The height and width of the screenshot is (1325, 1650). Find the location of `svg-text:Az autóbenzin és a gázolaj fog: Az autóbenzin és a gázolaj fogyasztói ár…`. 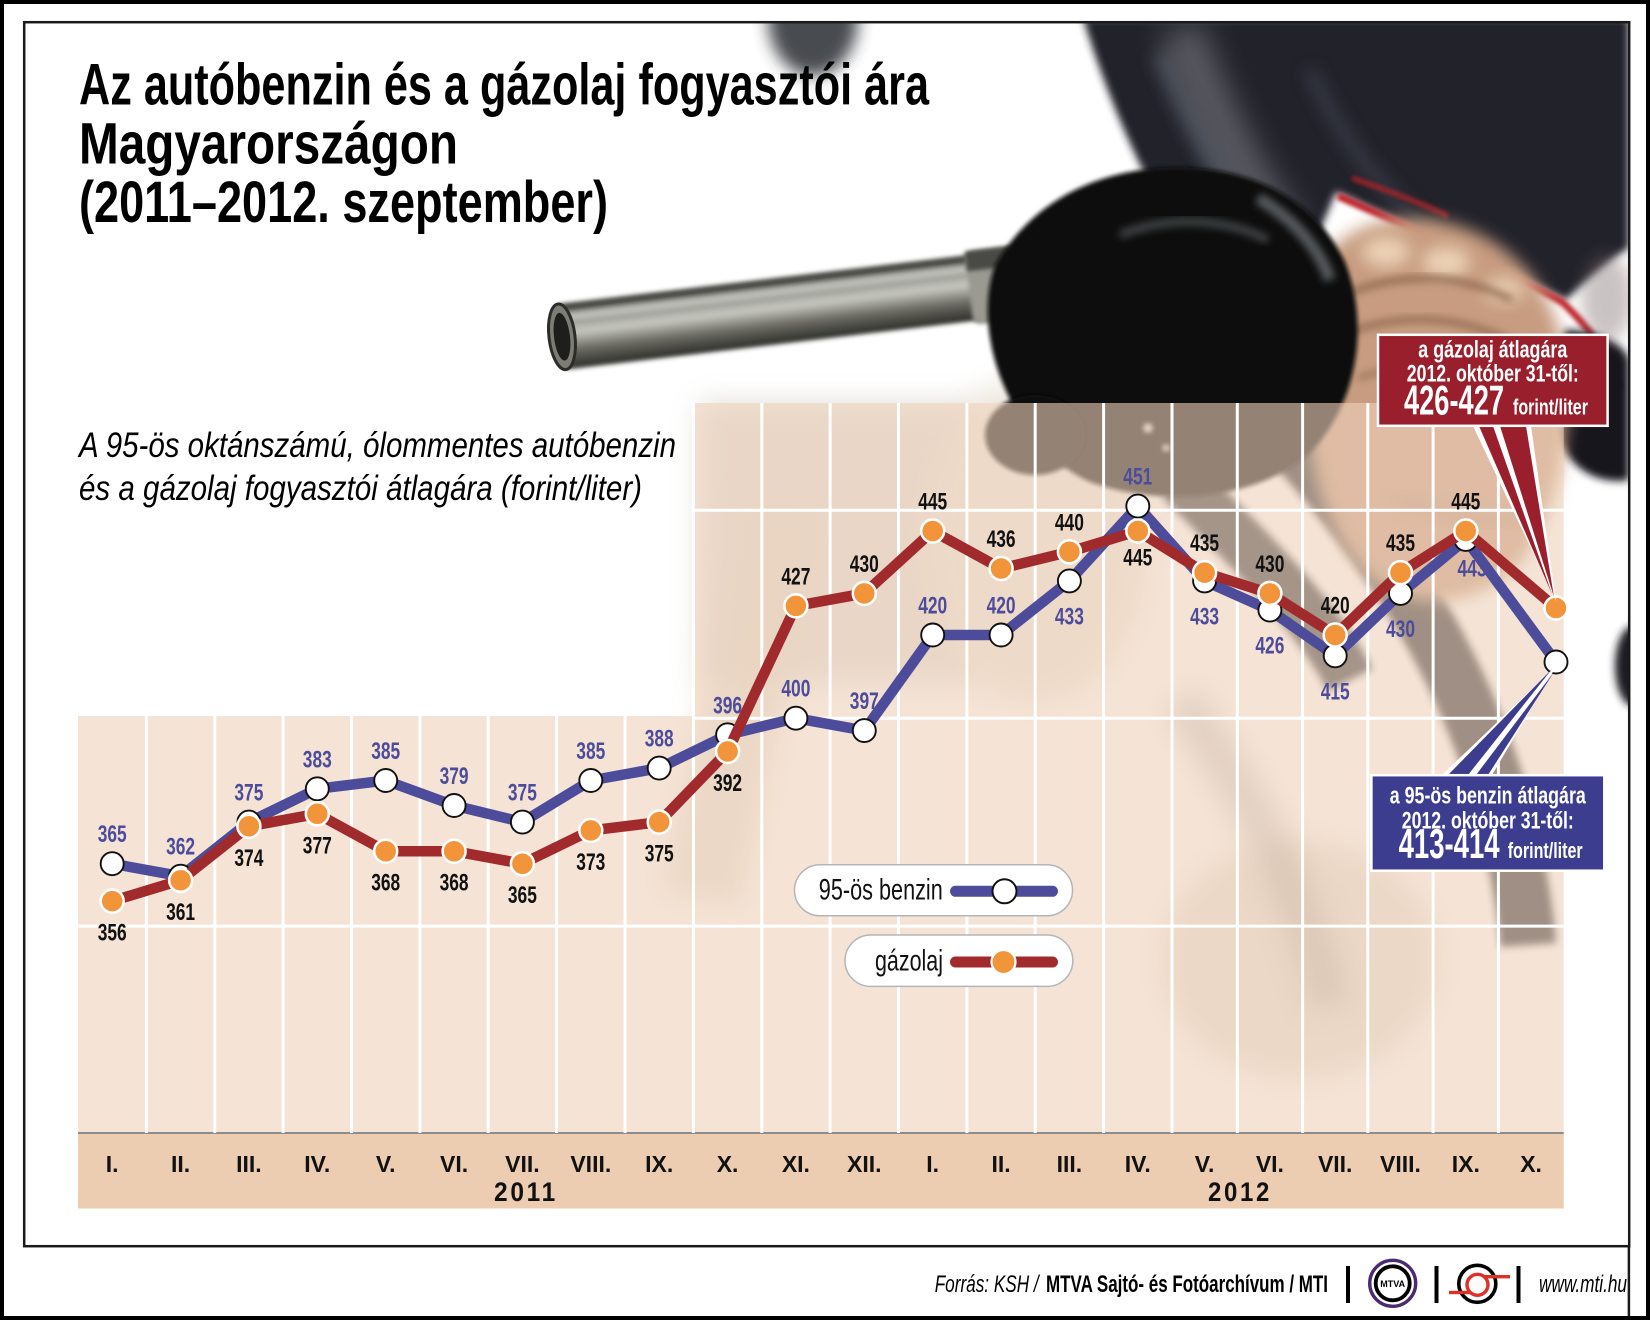

svg-text:Az autóbenzin és a gázolaj fog: Az autóbenzin és a gázolaj fogyasztói ár… is located at coordinates (504, 85).